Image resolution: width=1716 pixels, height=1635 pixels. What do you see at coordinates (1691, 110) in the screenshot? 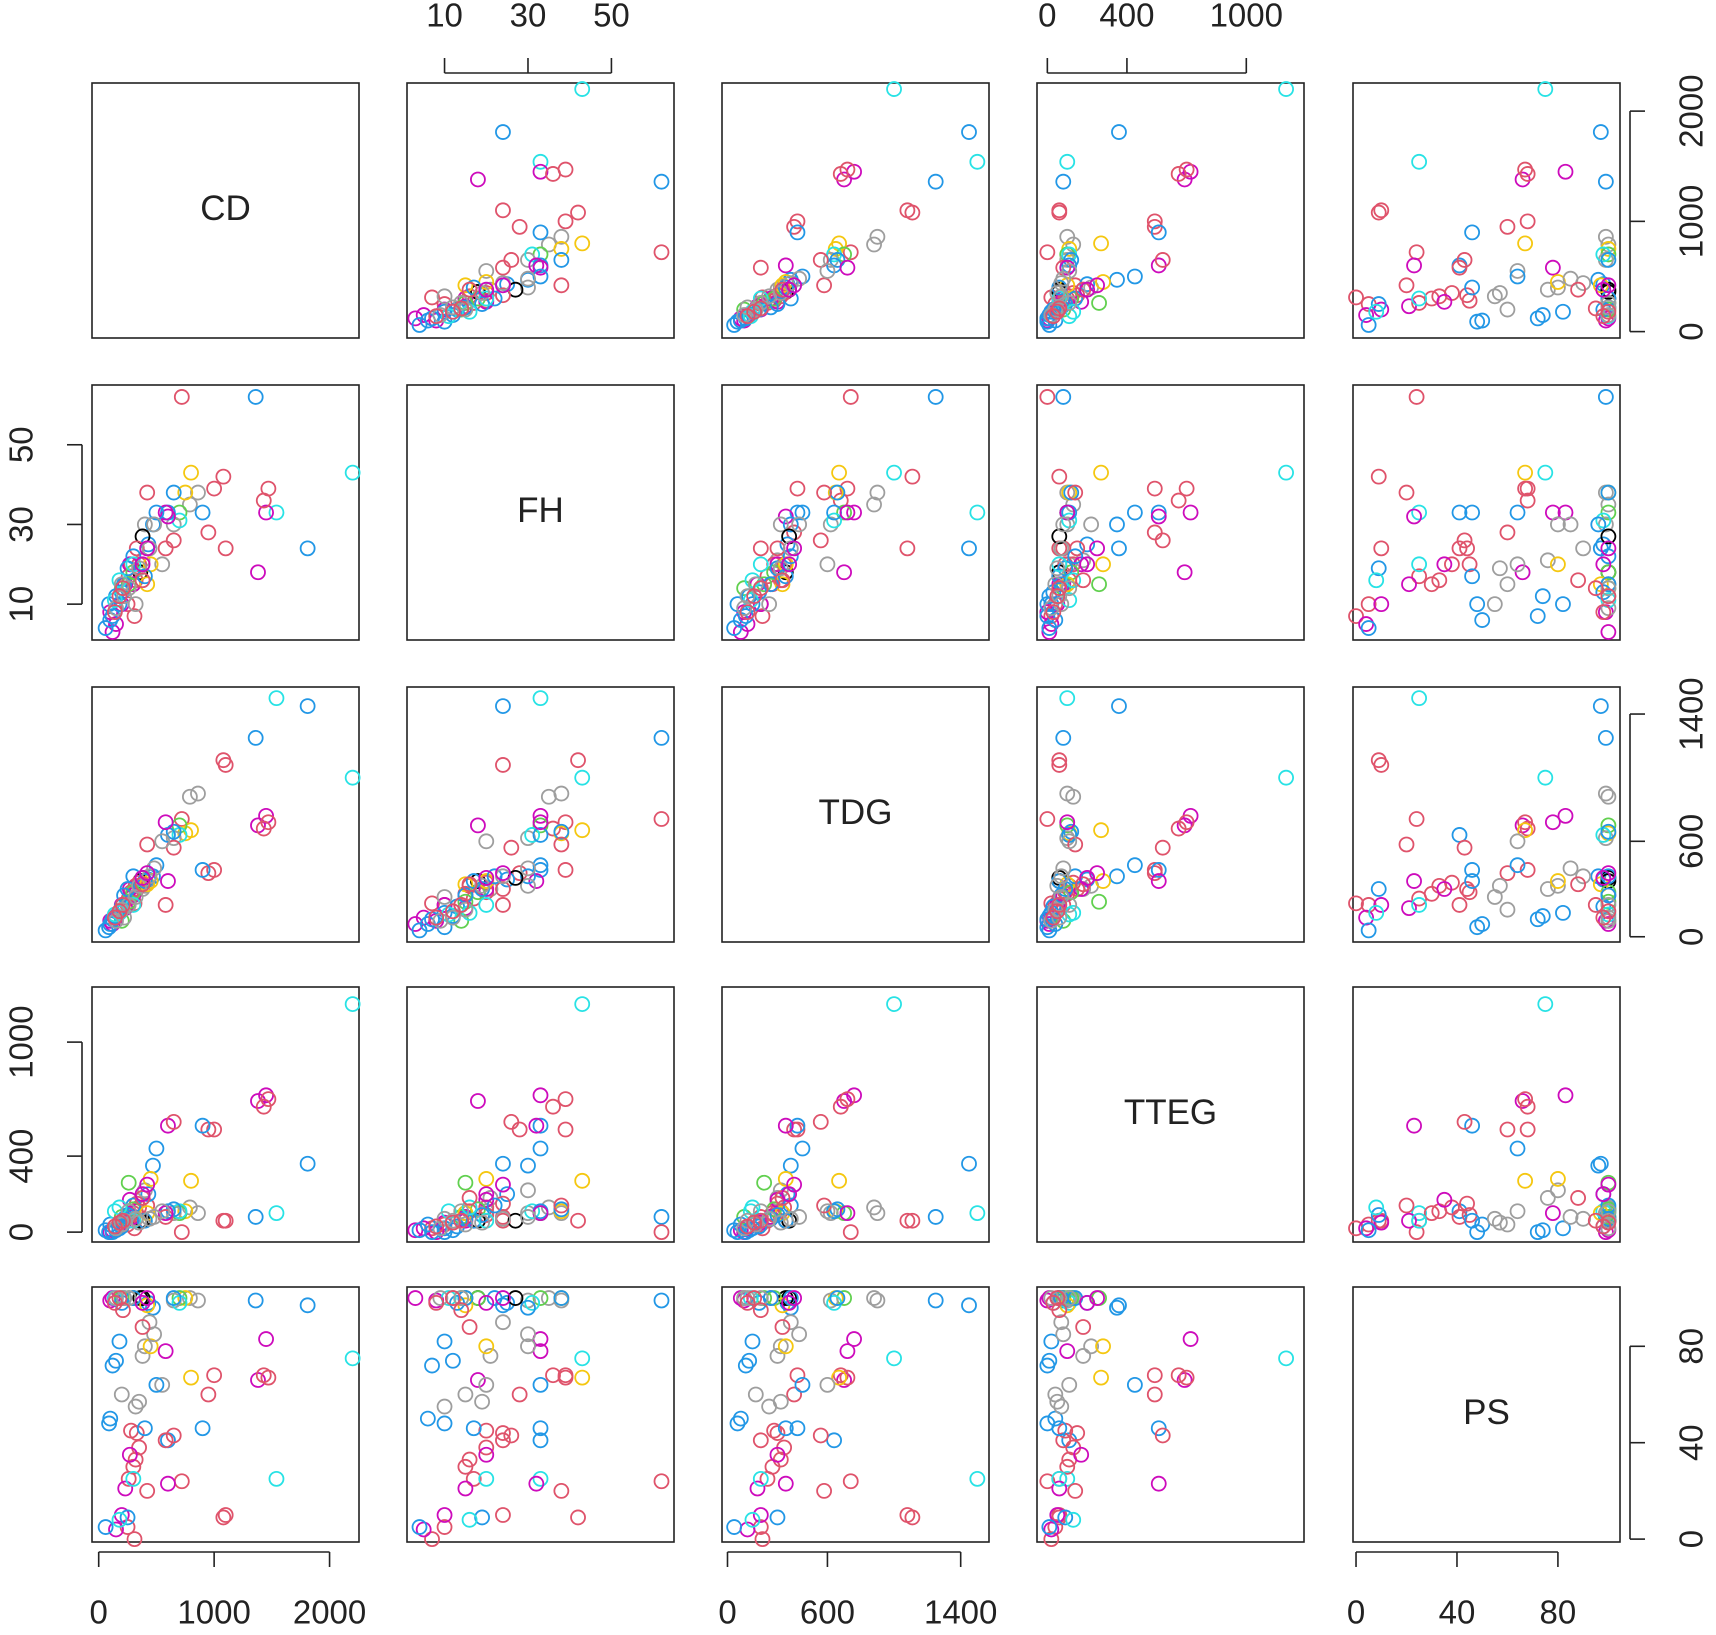
I see `y-tick-label: 2000` at bounding box center [1691, 110].